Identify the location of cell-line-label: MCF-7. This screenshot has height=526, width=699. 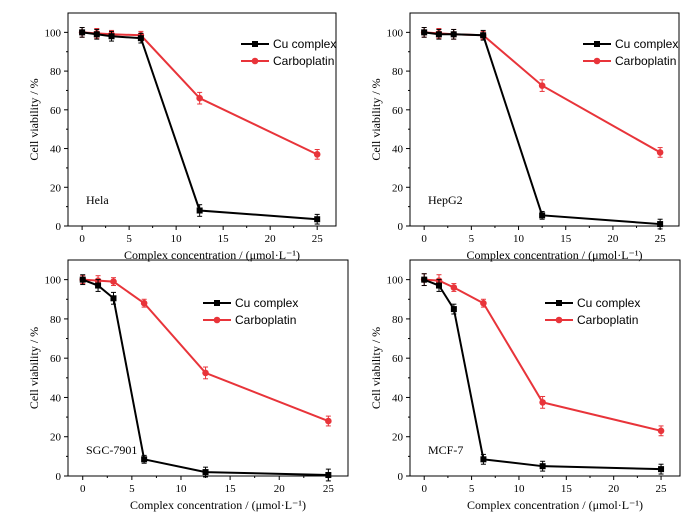
(445, 450).